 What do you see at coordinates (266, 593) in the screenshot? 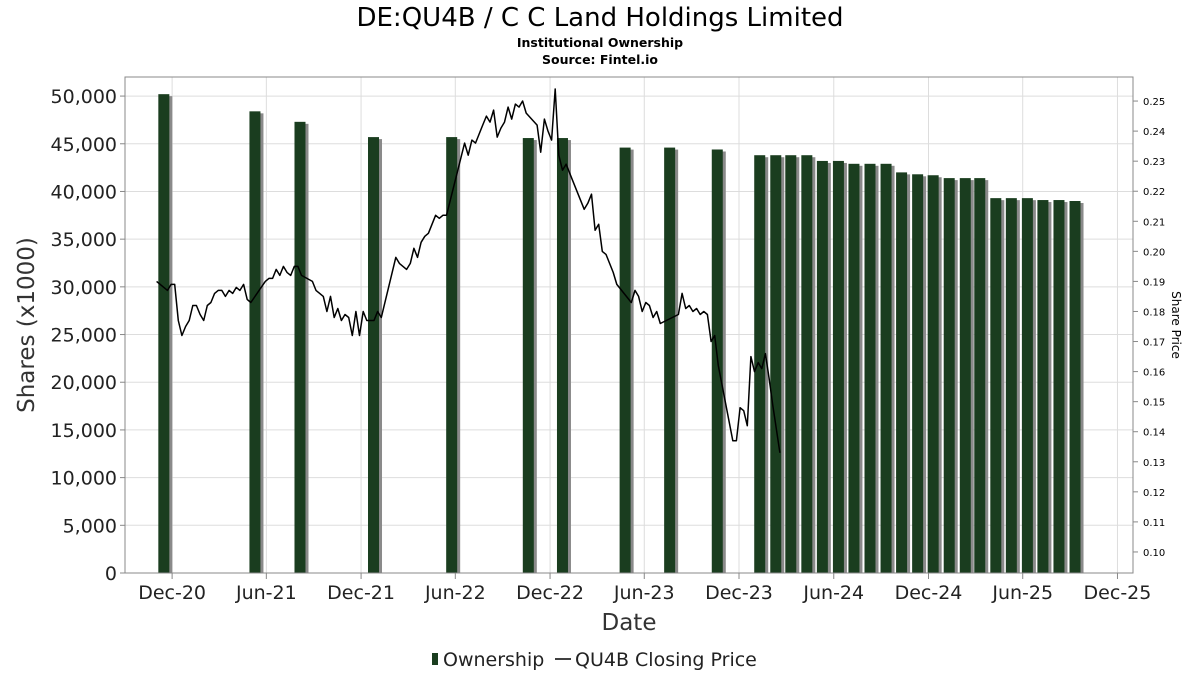
I see `x-tick-label: Jun-21` at bounding box center [266, 593].